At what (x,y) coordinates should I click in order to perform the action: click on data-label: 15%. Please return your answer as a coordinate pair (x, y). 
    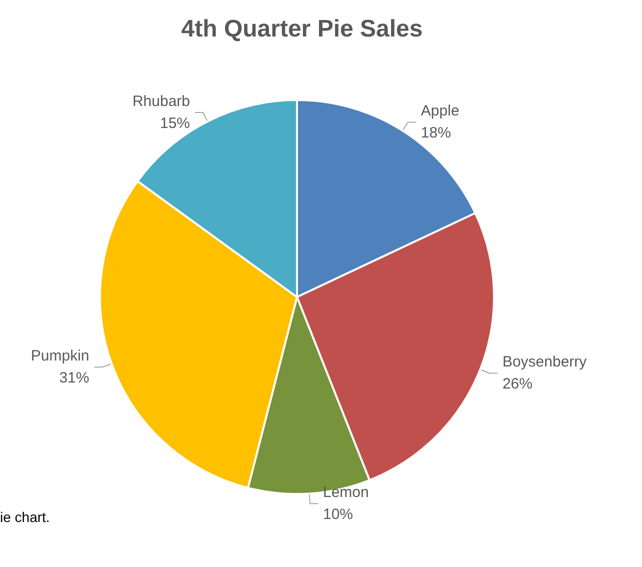
    Looking at the image, I should click on (175, 123).